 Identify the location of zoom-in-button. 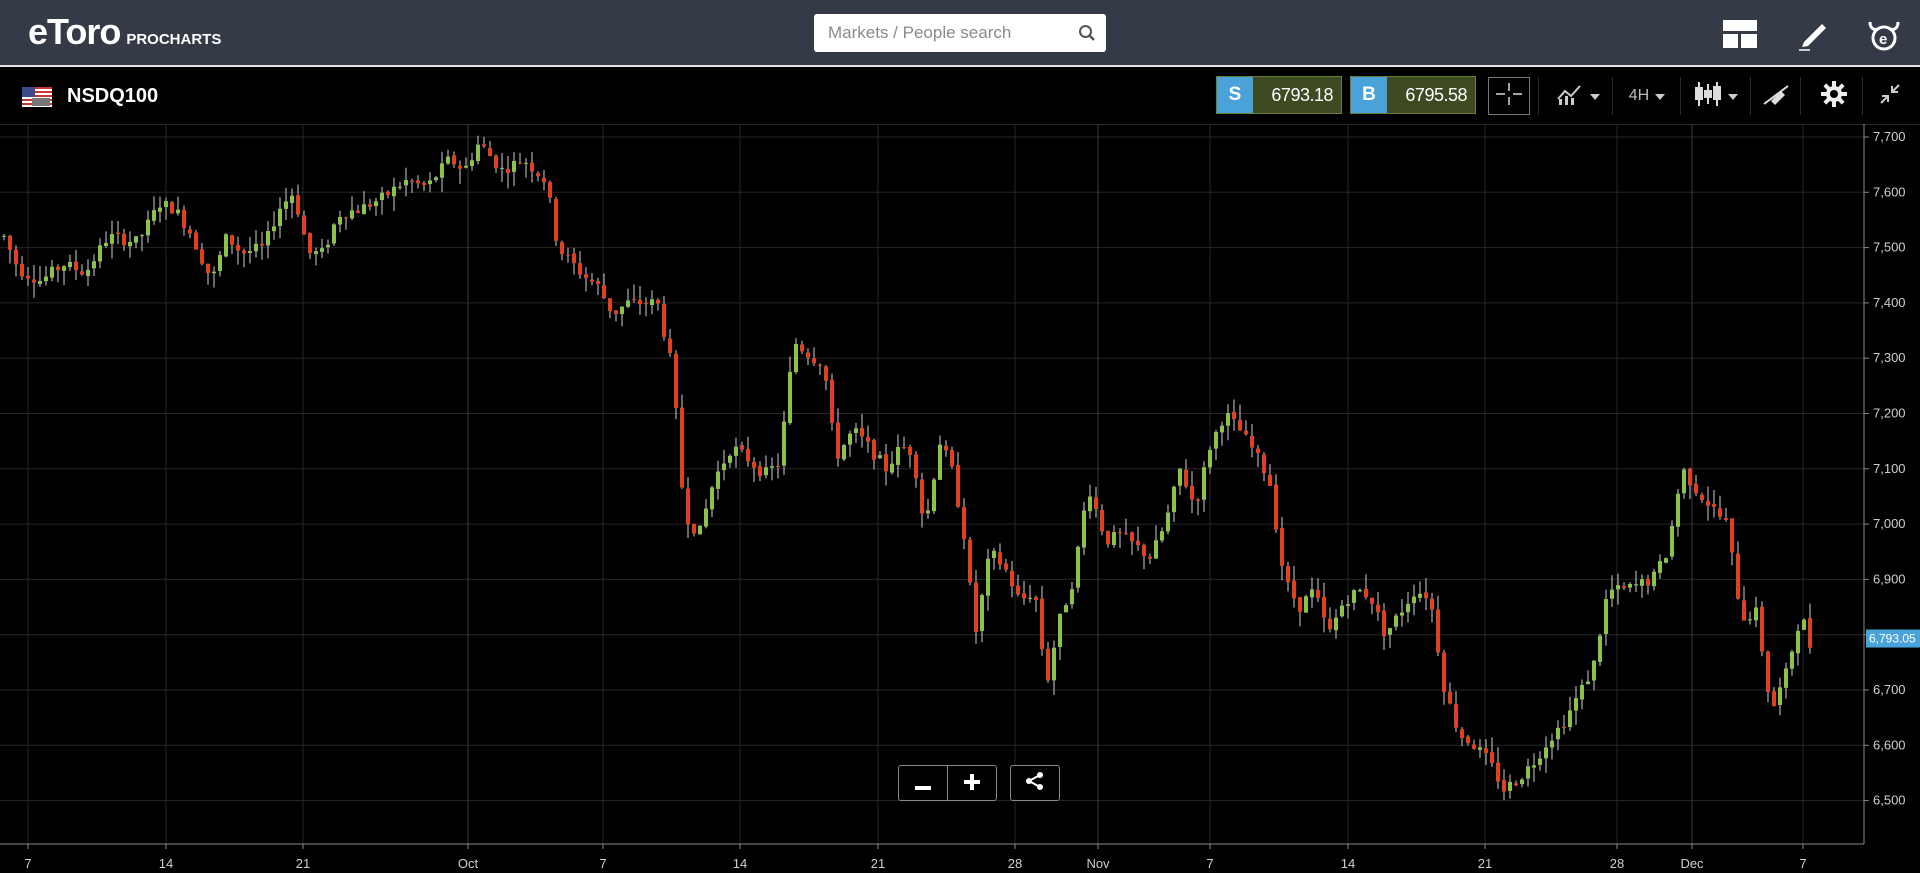
(971, 783).